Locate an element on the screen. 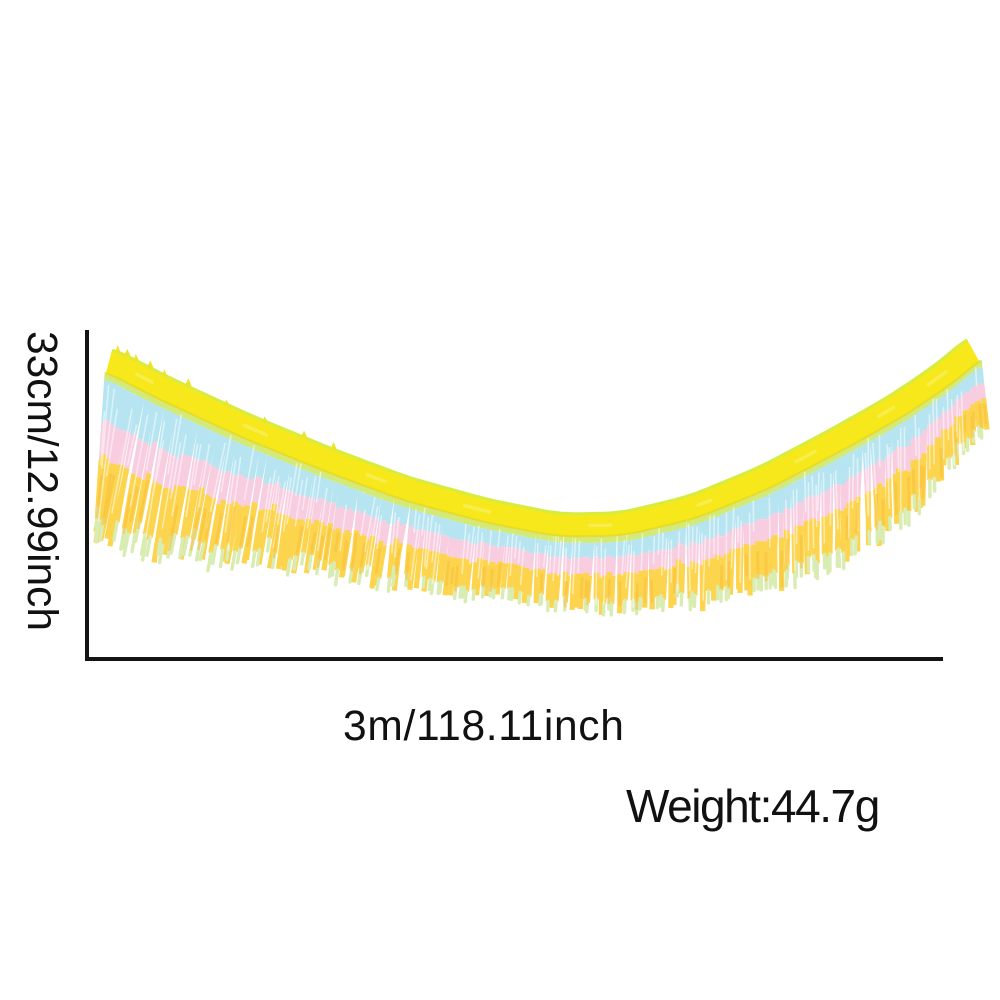 The width and height of the screenshot is (1000, 1000). svg-text: 33cm/12.99inch is located at coordinates (41, 481).